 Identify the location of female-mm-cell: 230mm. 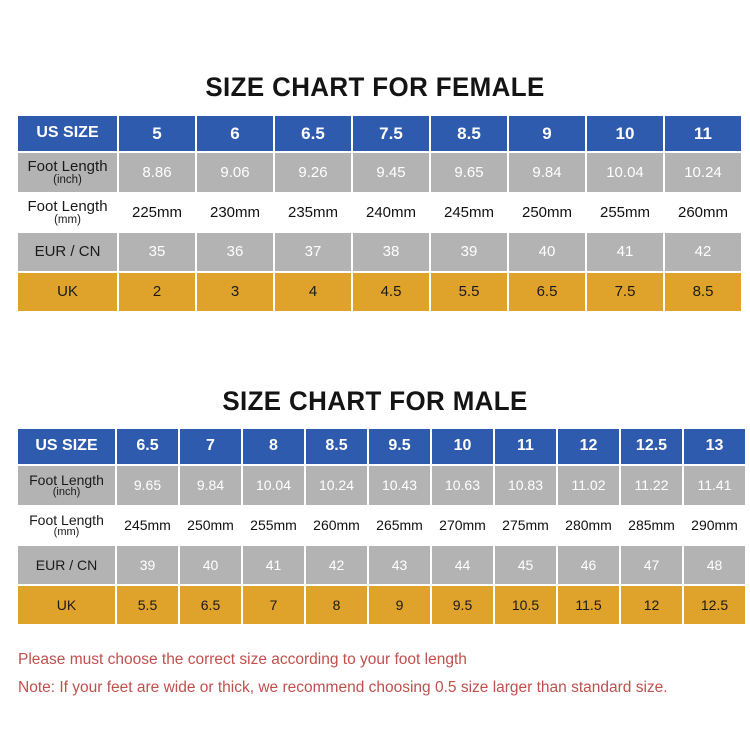
(235, 212).